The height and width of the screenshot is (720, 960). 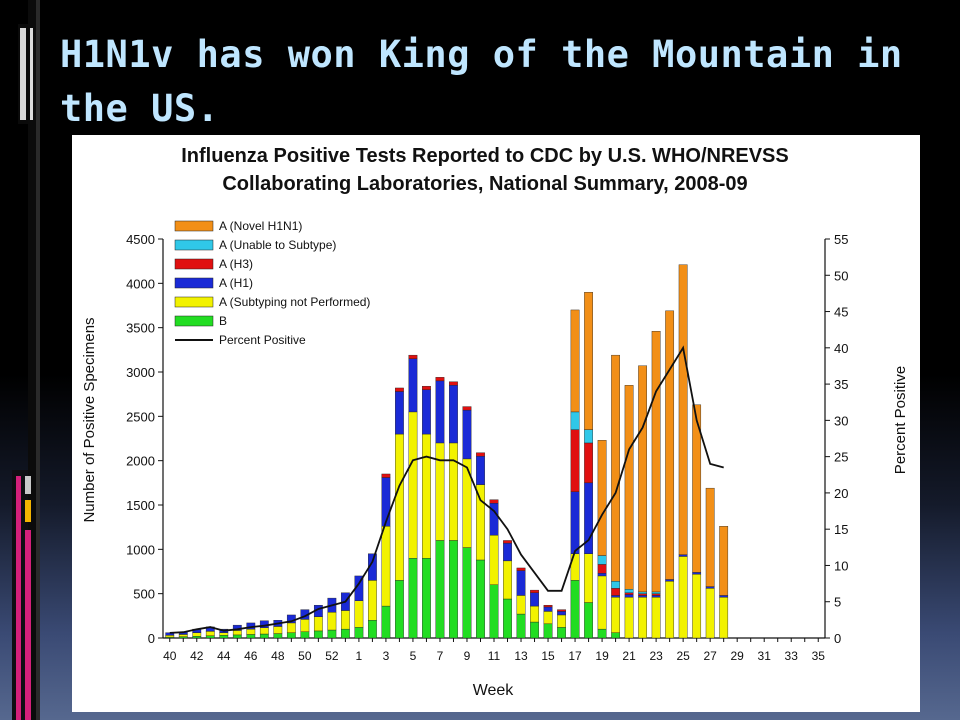 What do you see at coordinates (140, 461) in the screenshot?
I see `y-tick-label-left: 2000` at bounding box center [140, 461].